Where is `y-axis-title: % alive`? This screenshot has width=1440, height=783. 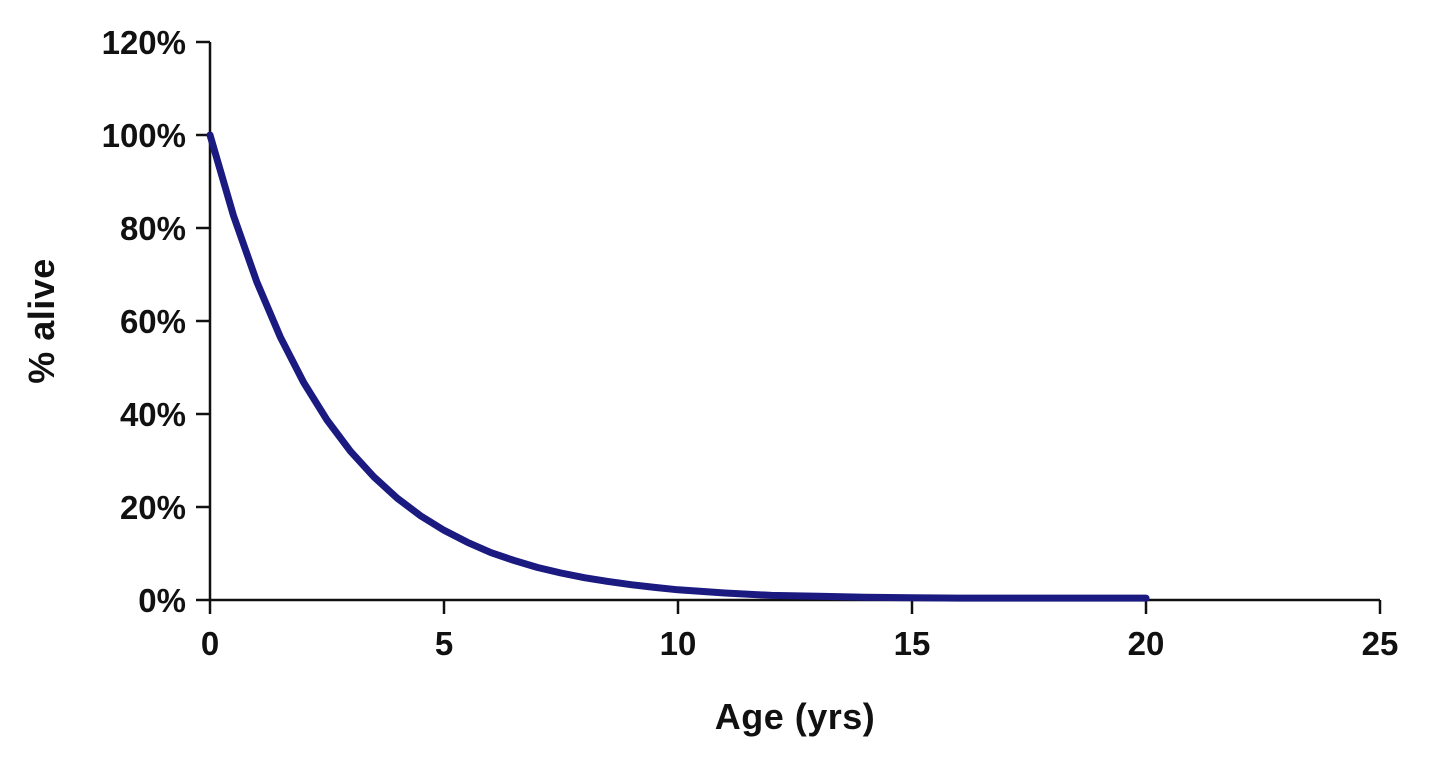 y-axis-title: % alive is located at coordinates (41, 321).